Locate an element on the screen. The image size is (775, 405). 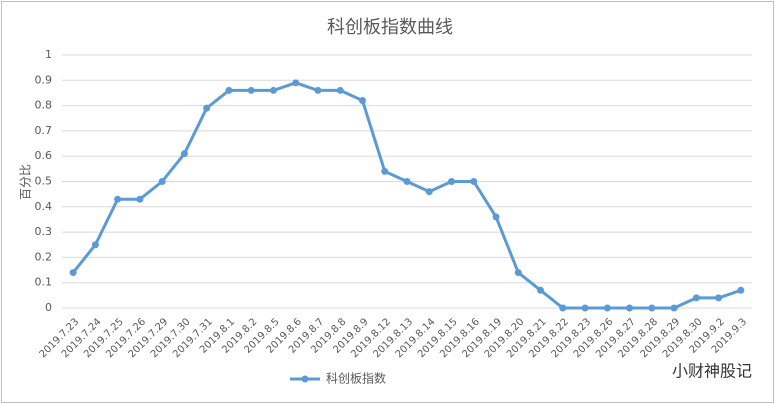
y-tick-label: 0.3 is located at coordinates (44, 231).